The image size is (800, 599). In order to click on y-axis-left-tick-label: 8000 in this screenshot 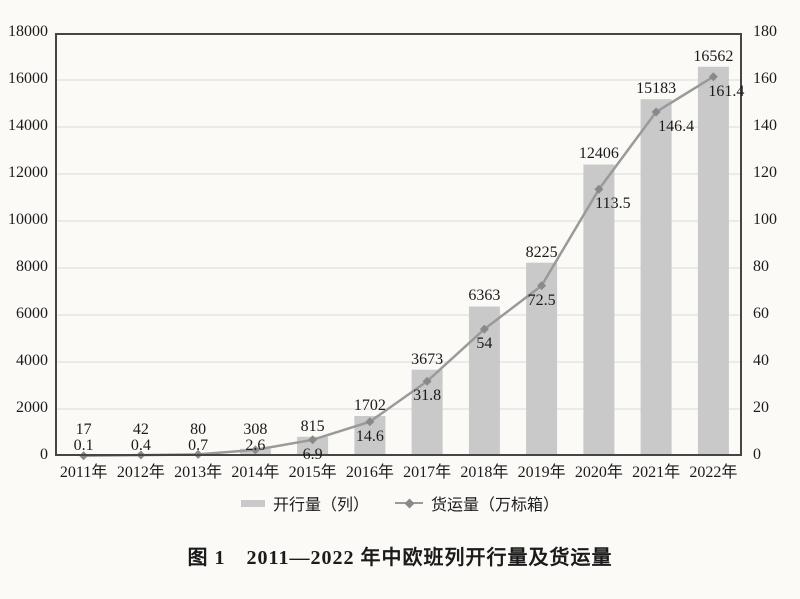, I will do `click(32, 266)`.